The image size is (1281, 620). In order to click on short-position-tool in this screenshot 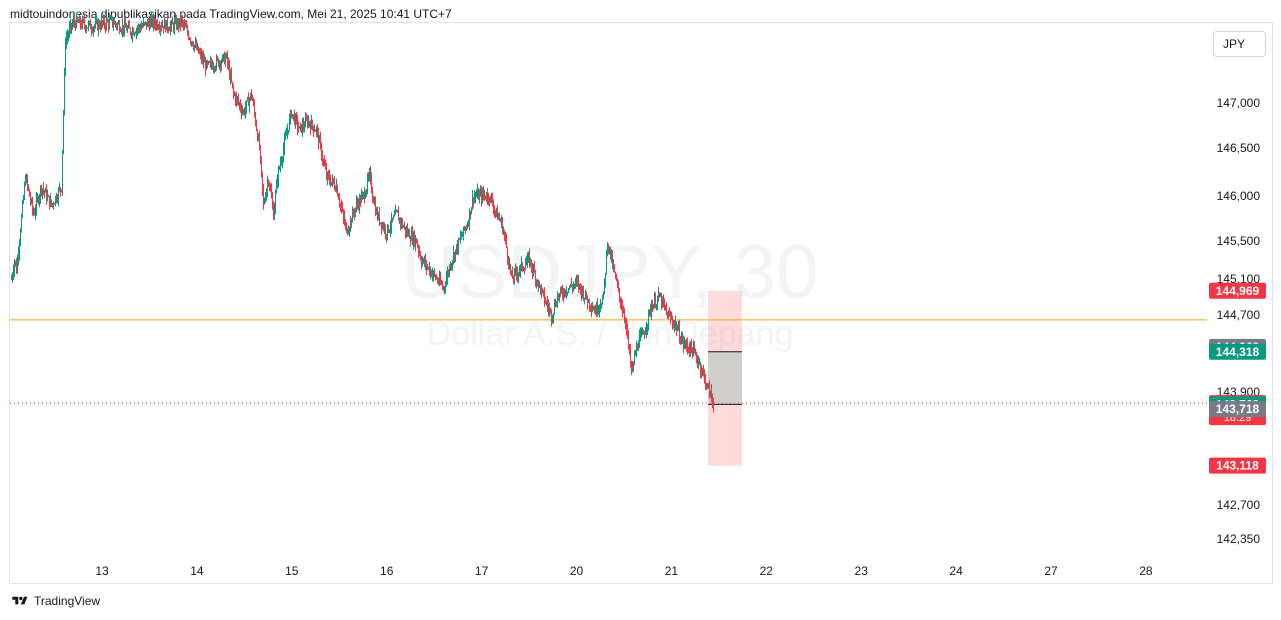, I will do `click(725, 378)`.